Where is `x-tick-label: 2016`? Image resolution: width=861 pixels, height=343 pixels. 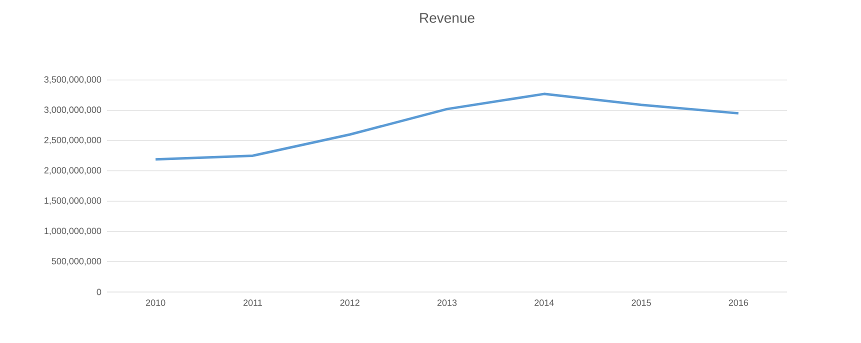
x-tick-label: 2016 is located at coordinates (738, 303).